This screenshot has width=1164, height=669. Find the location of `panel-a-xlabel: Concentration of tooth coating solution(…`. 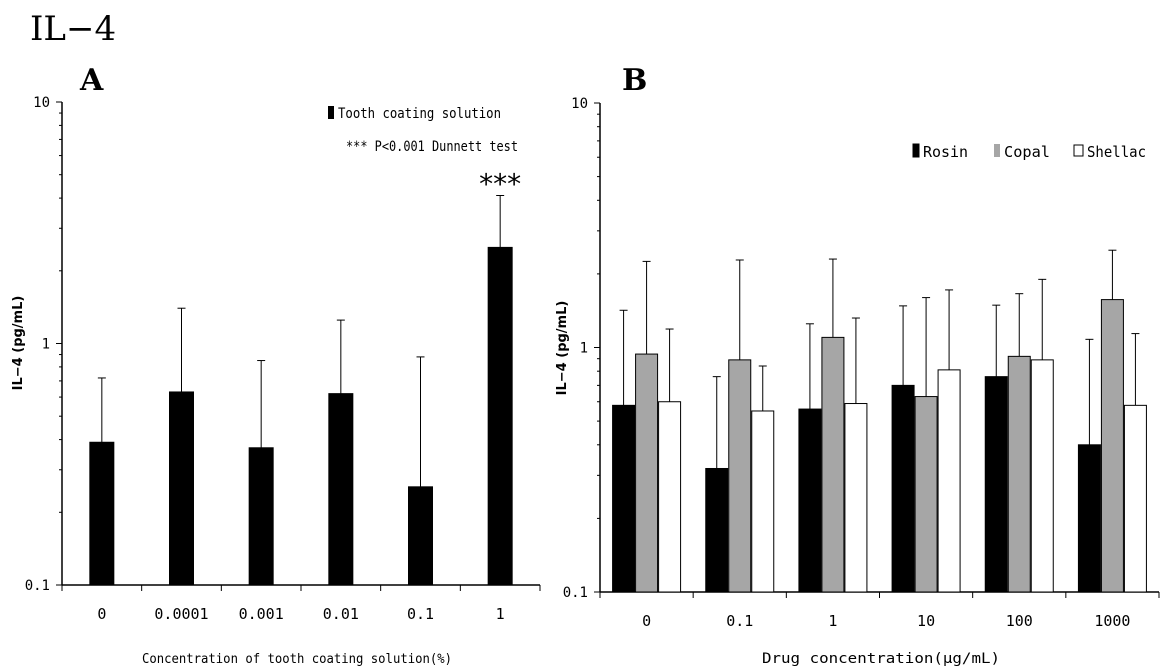

panel-a-xlabel: Concentration of tooth coating solution(… is located at coordinates (297, 659).